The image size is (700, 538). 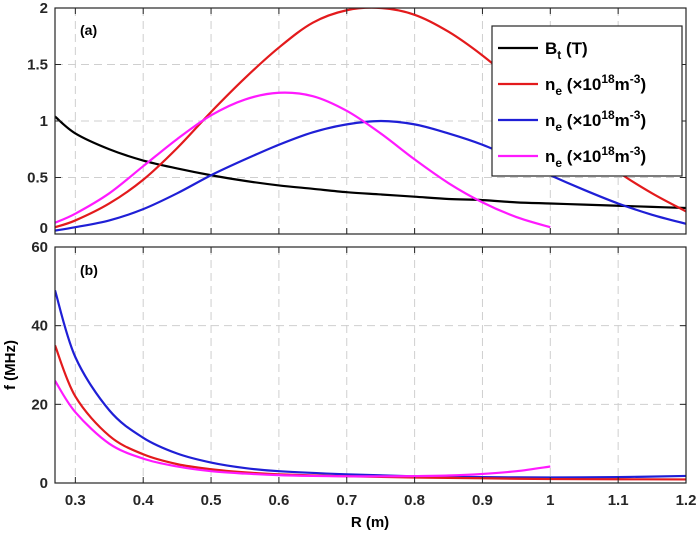 What do you see at coordinates (482, 500) in the screenshot?
I see `x-tick-label: 0.9` at bounding box center [482, 500].